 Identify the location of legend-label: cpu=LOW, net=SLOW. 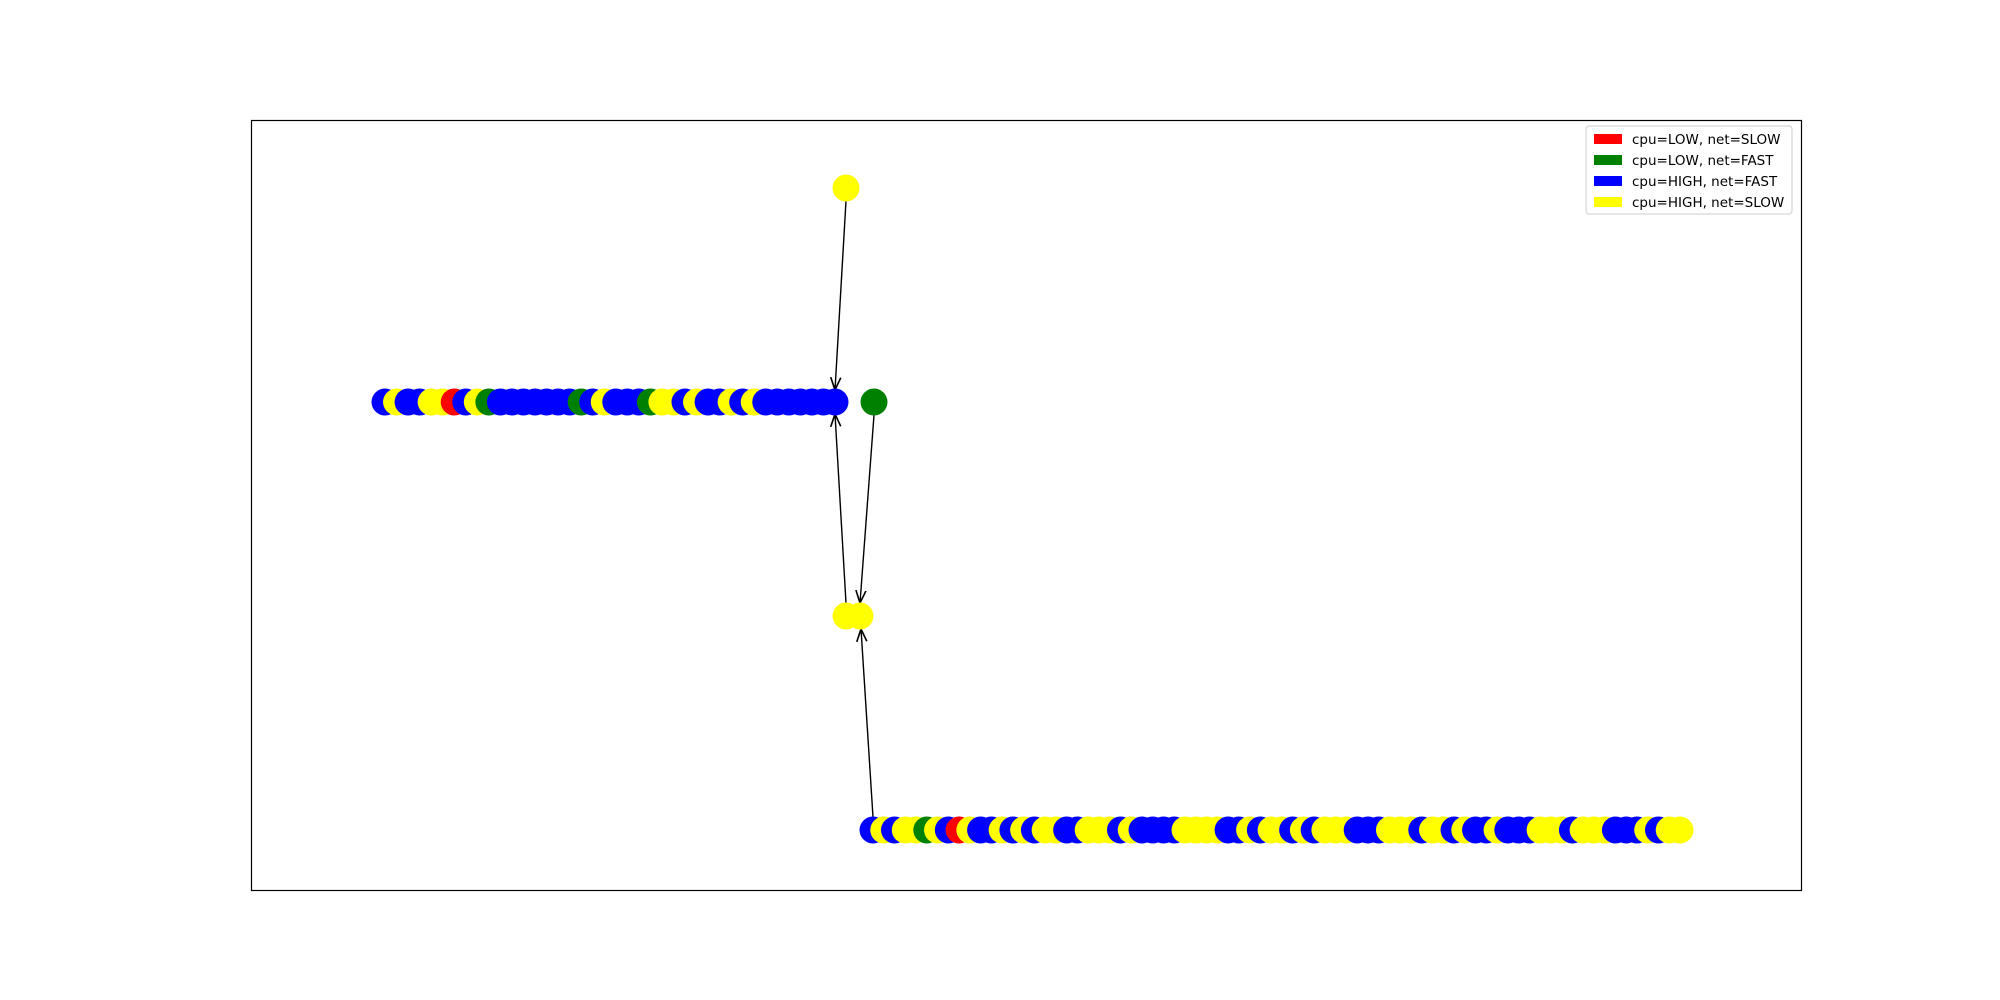
(1706, 140).